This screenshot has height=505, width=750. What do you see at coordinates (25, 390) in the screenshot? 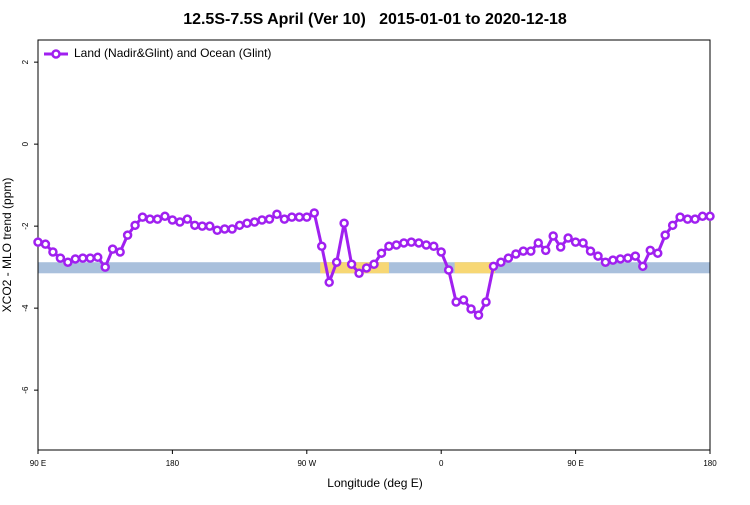
I see `y-tick-label: -6` at bounding box center [25, 390].